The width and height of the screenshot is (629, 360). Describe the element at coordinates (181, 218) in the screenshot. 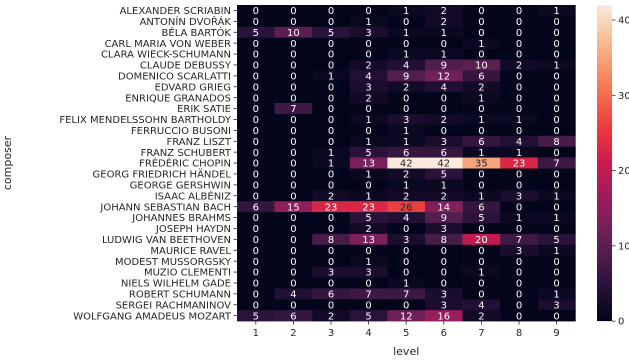

I see `y-tick-label: JOHANNES BRAHMS` at that location.